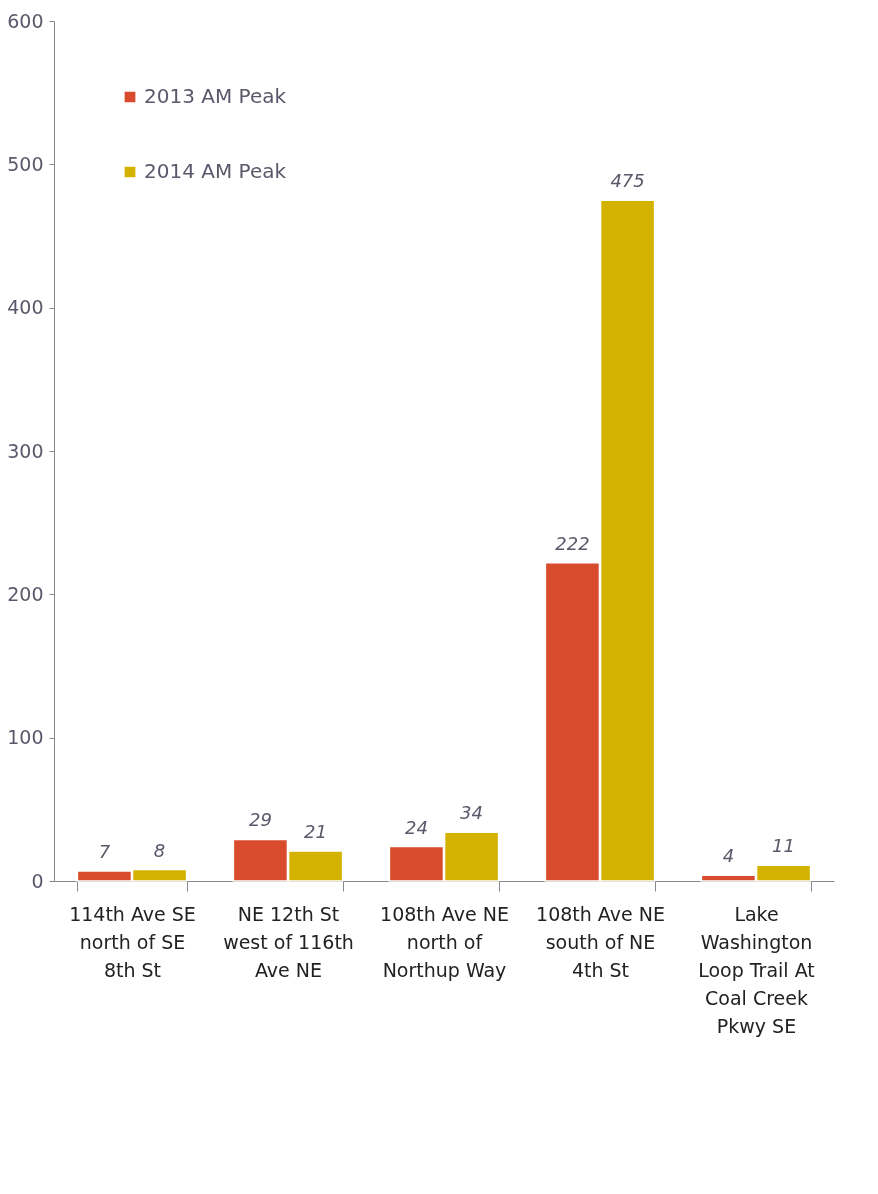 Image resolution: width=878 pixels, height=1194 pixels. What do you see at coordinates (472, 813) in the screenshot?
I see `data-label: 34` at bounding box center [472, 813].